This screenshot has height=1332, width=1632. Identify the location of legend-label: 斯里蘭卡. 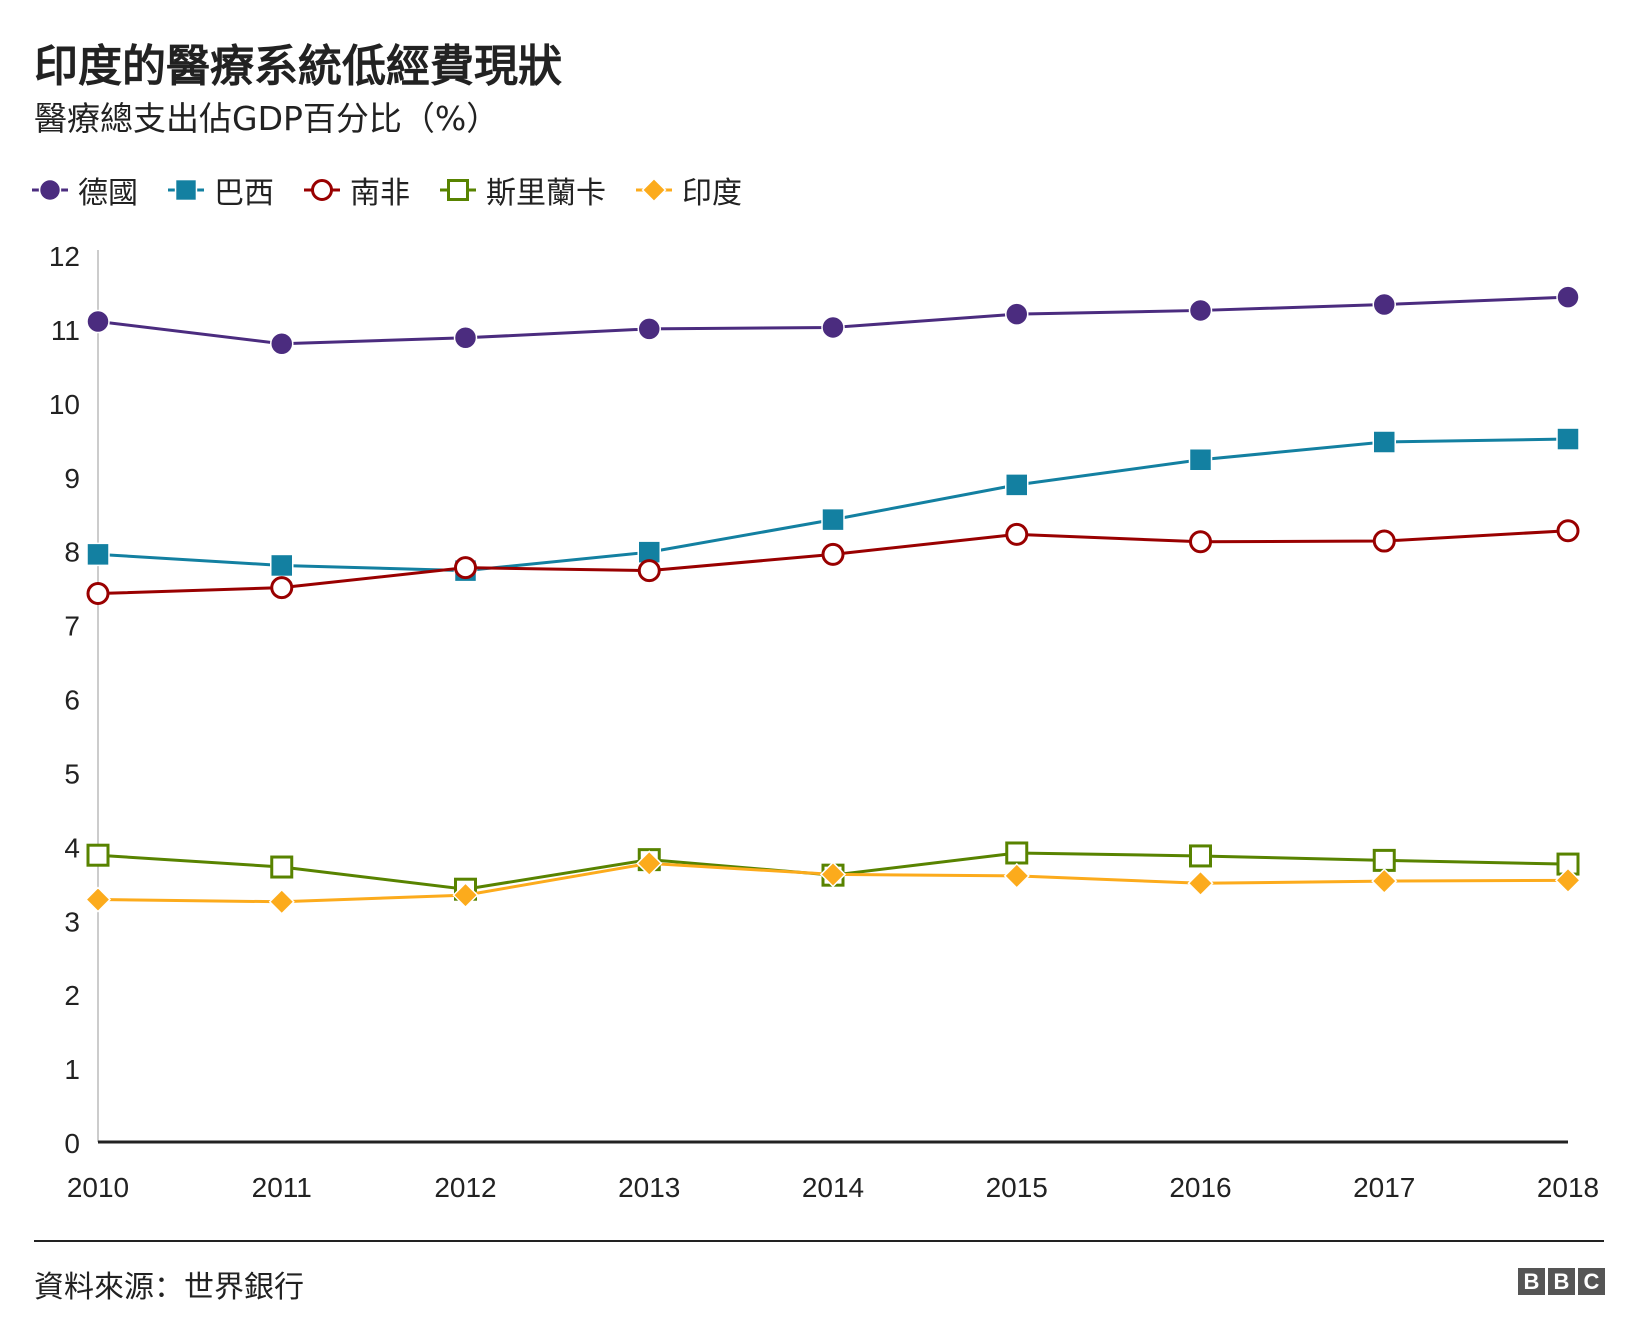
(546, 193).